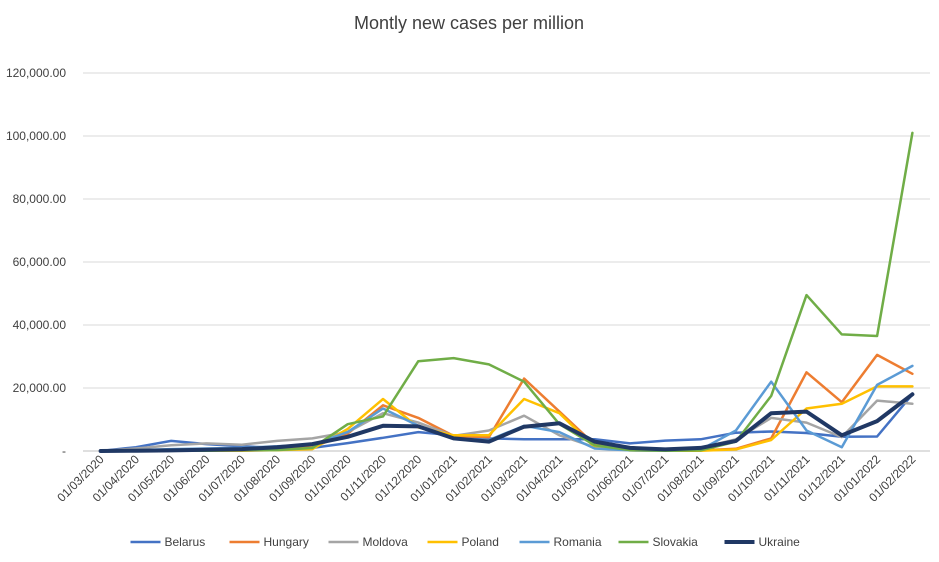 The width and height of the screenshot is (939, 562). I want to click on series-line-belarus, so click(506, 423).